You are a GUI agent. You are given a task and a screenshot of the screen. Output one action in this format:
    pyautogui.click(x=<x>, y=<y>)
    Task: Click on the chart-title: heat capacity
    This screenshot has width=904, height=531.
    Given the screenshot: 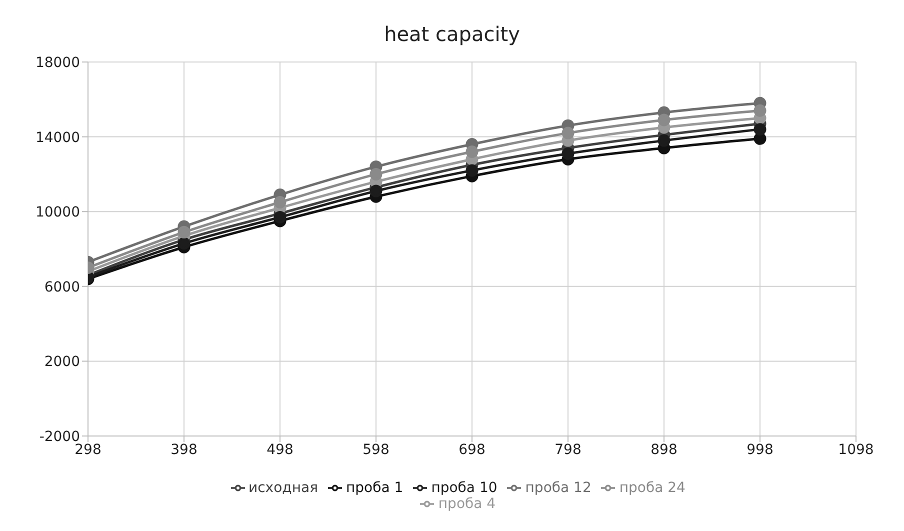 What is the action you would take?
    pyautogui.click(x=452, y=34)
    